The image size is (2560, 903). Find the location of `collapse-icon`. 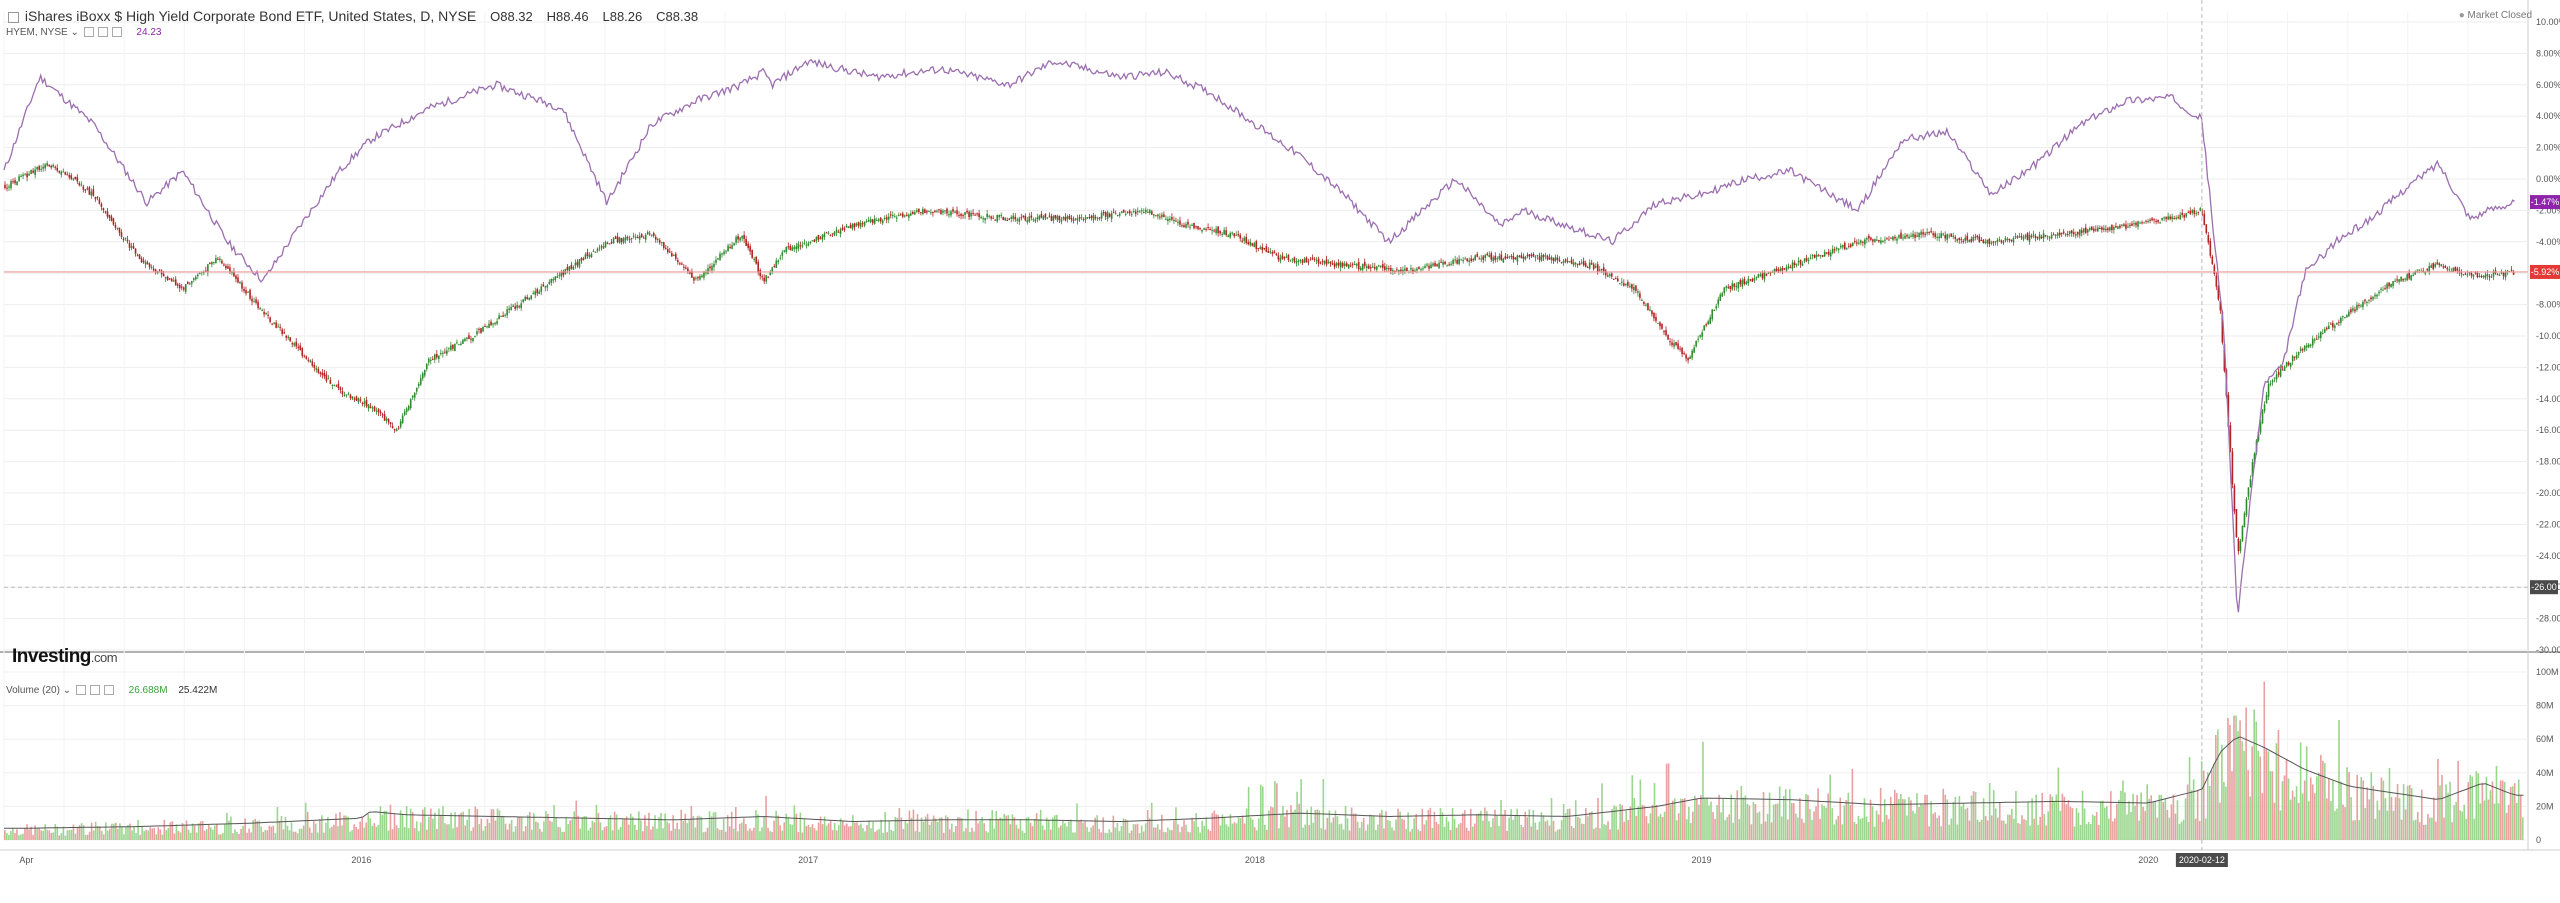

collapse-icon is located at coordinates (13, 17).